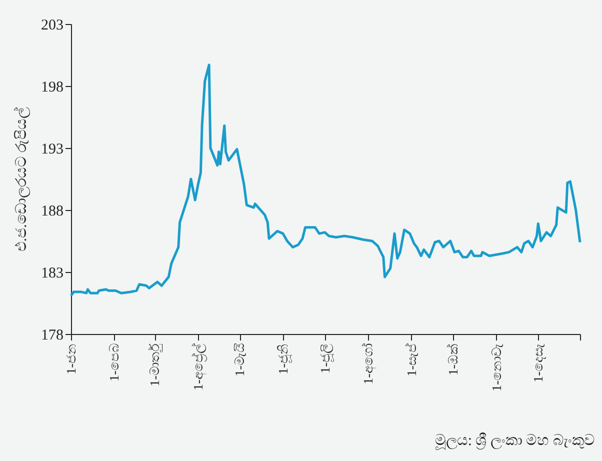  Describe the element at coordinates (52, 26) in the screenshot. I see `y-tick-label: 203` at that location.